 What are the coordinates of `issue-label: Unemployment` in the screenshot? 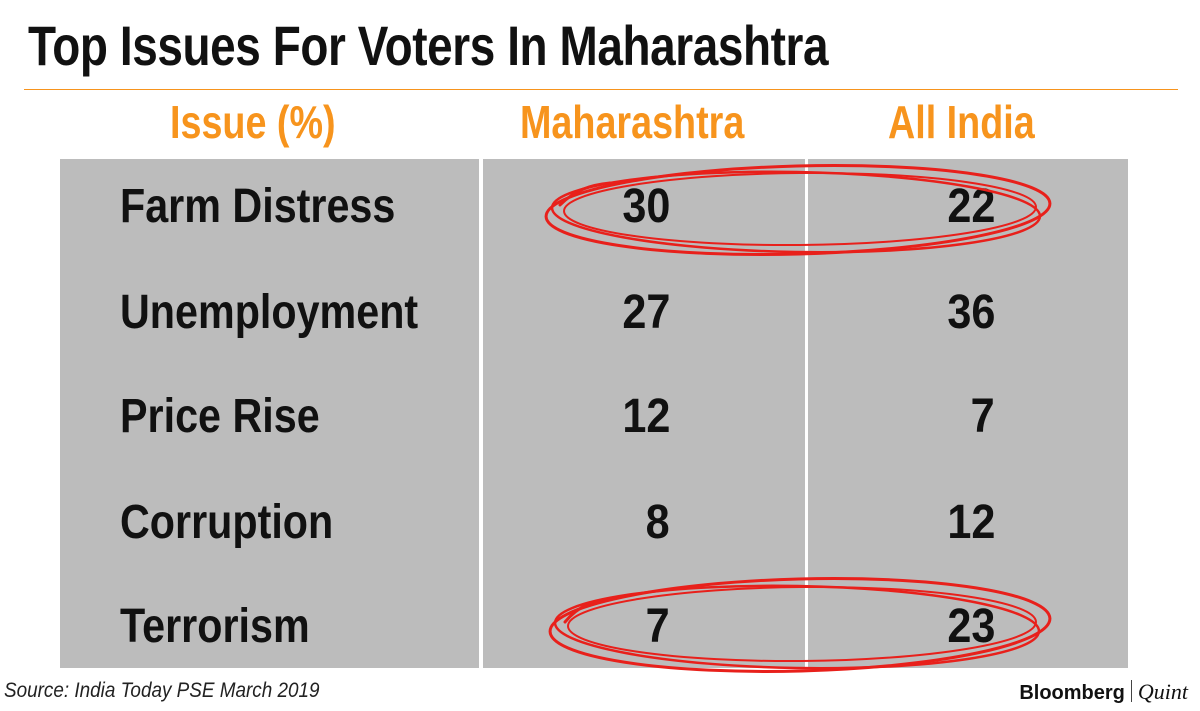 It's located at (269, 312).